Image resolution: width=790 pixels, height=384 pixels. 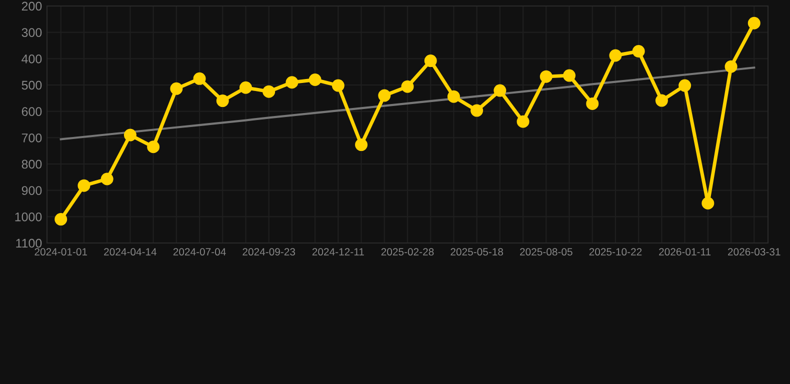 What do you see at coordinates (32, 59) in the screenshot?
I see `y-tick-label: 400` at bounding box center [32, 59].